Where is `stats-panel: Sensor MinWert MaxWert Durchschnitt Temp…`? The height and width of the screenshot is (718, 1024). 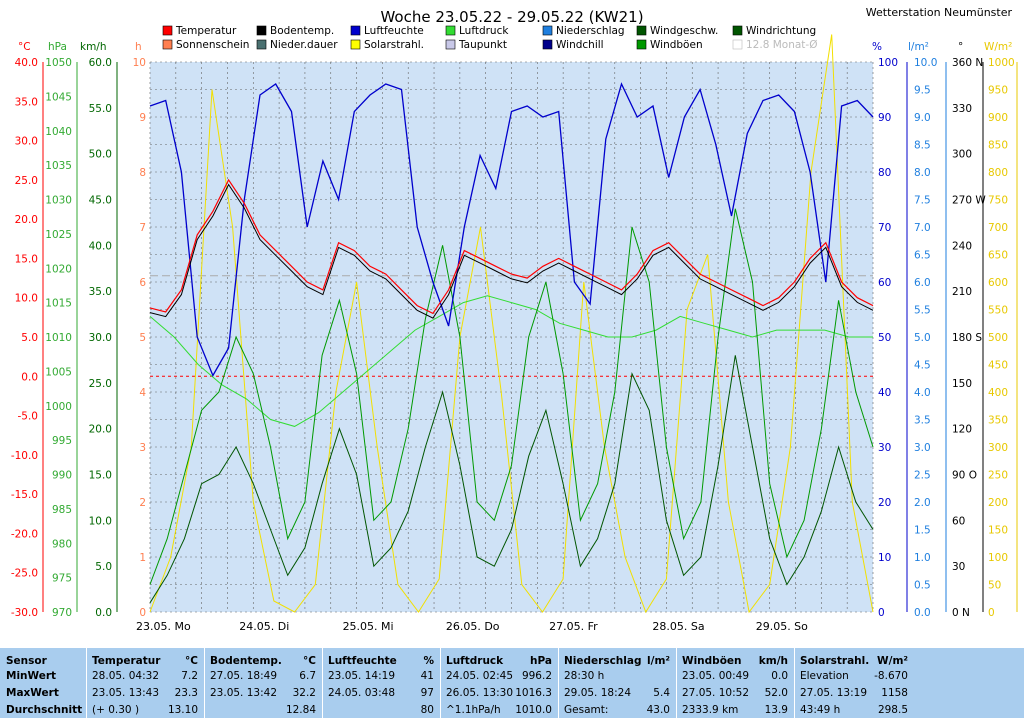
stats-panel: Sensor MinWert MaxWert Durchschnitt Temp… is located at coordinates (512, 683).